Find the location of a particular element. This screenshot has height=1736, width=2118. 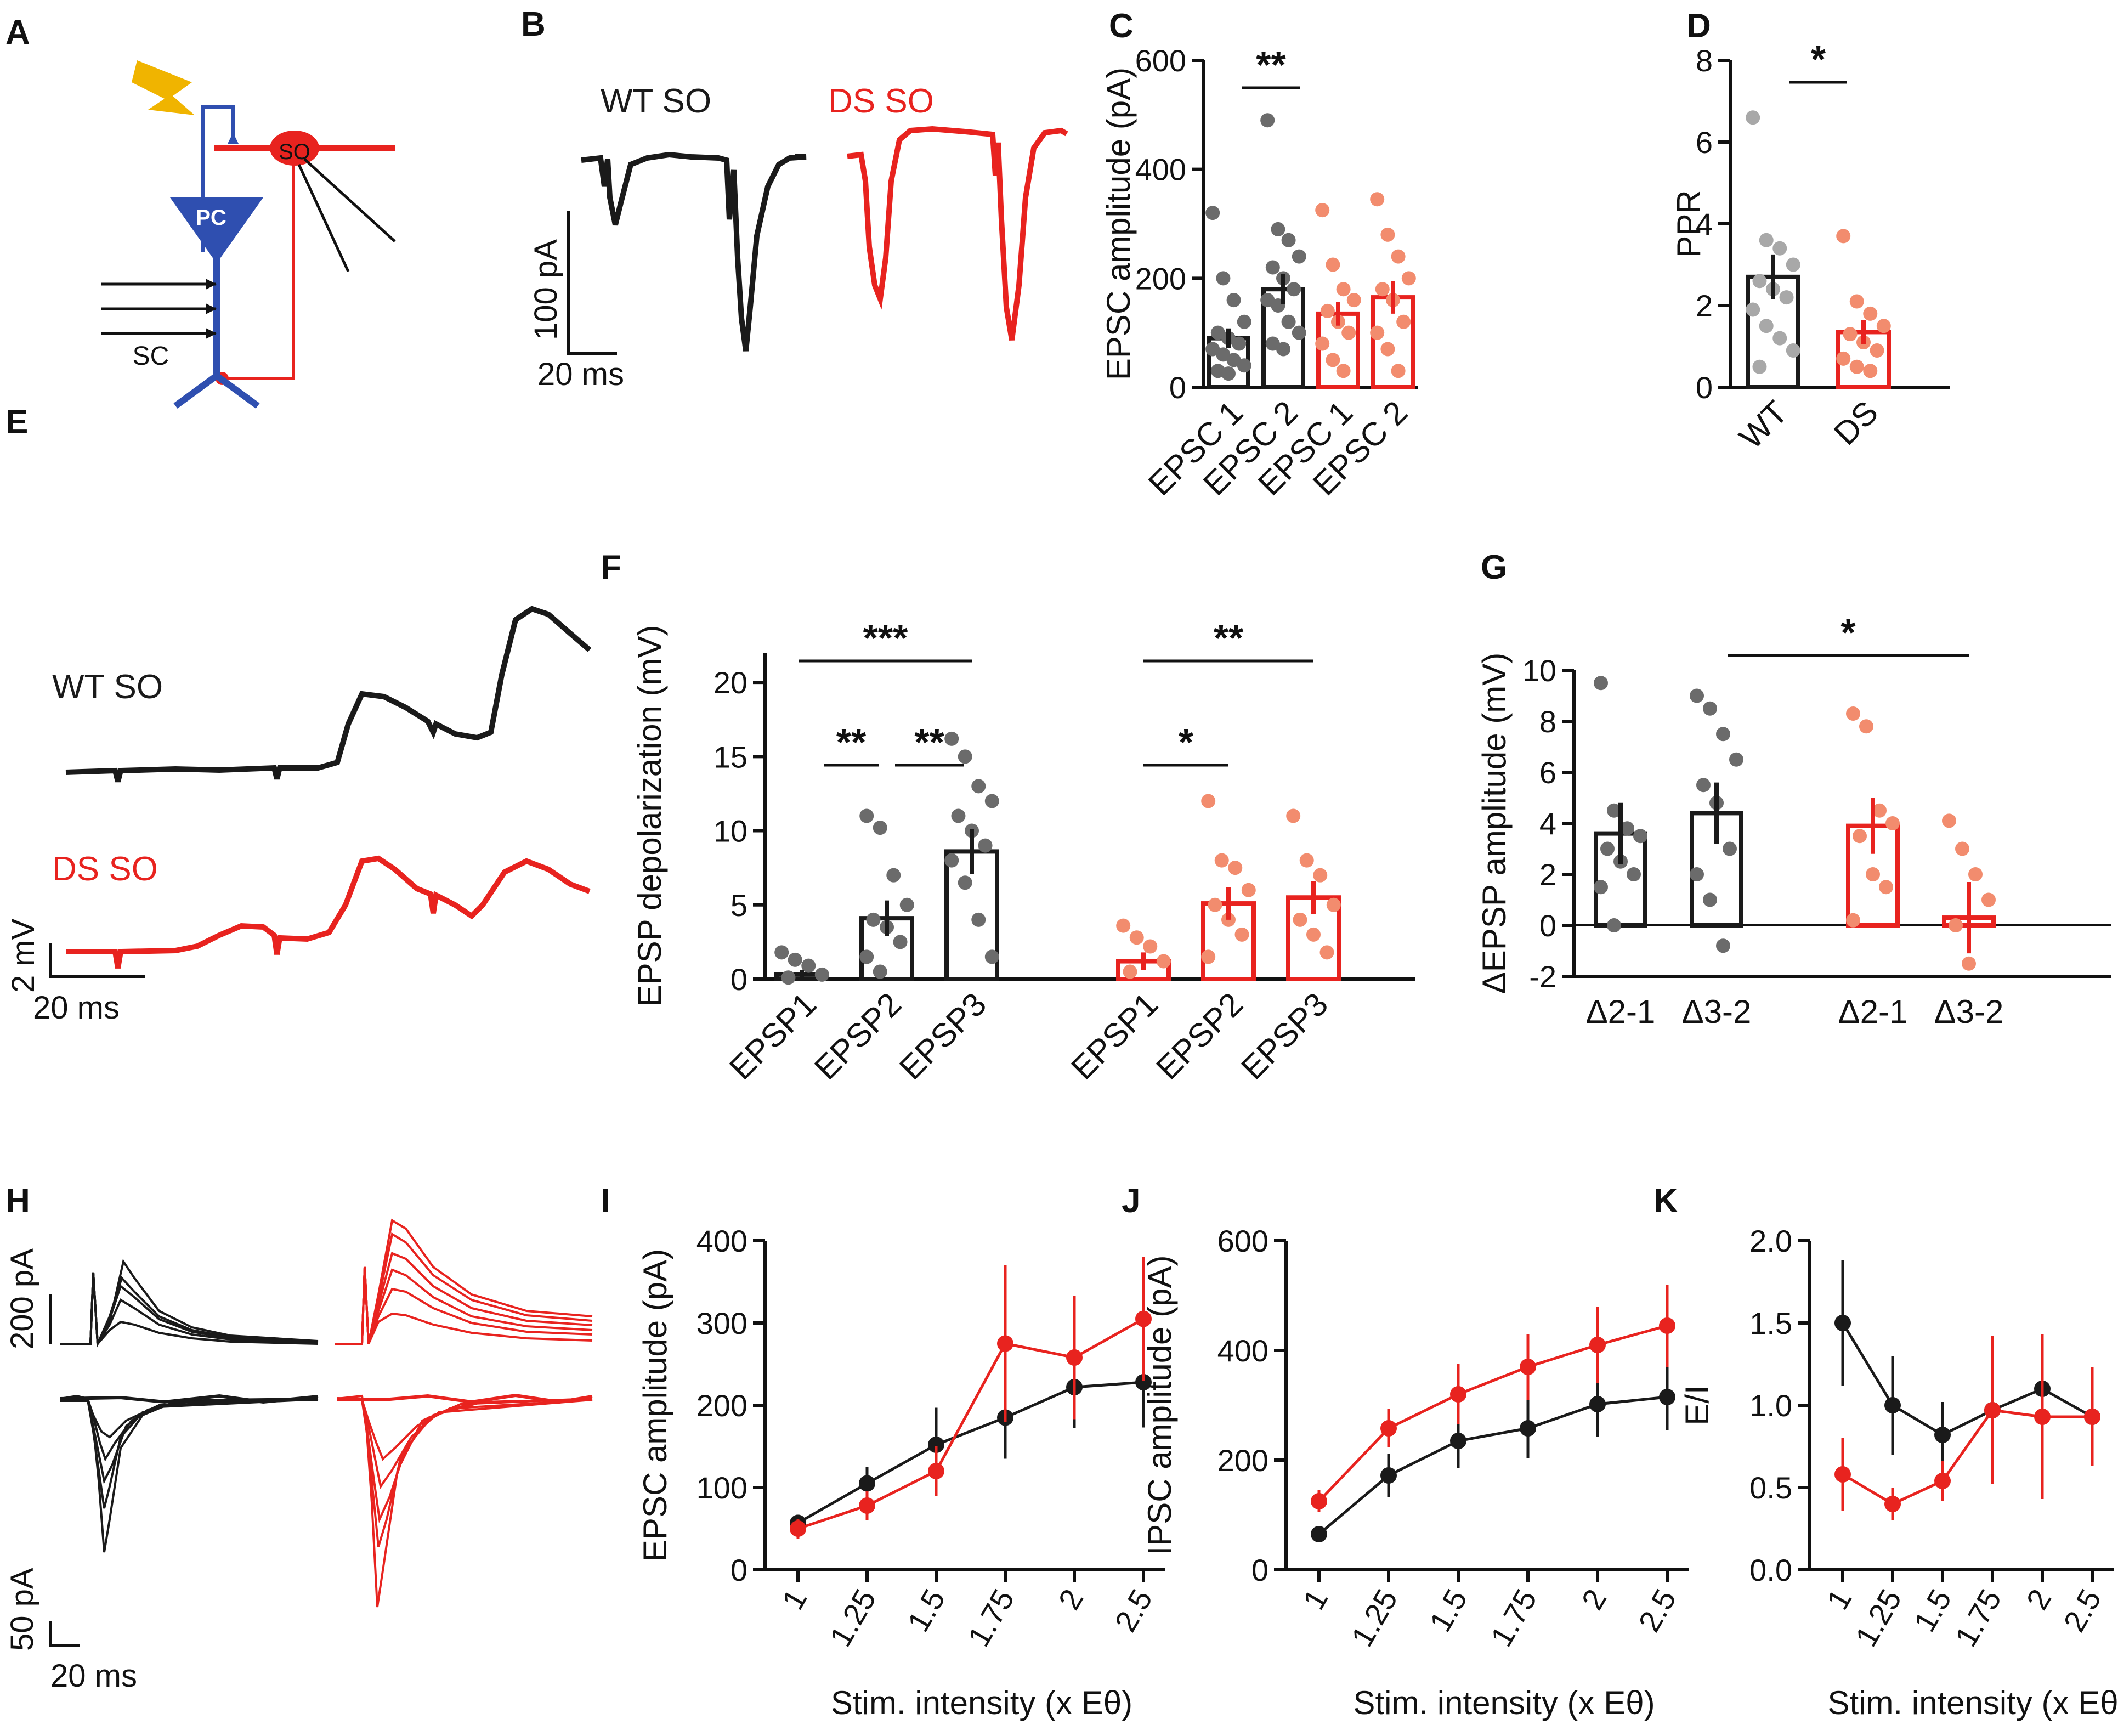

scale-label-b-x: 20 ms is located at coordinates (581, 374).